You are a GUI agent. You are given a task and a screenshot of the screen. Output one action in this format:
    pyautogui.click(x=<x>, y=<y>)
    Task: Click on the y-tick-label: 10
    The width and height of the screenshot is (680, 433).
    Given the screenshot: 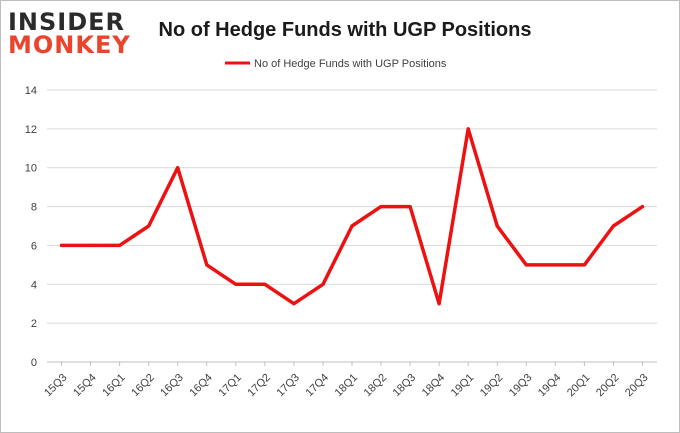 What is the action you would take?
    pyautogui.click(x=31, y=169)
    